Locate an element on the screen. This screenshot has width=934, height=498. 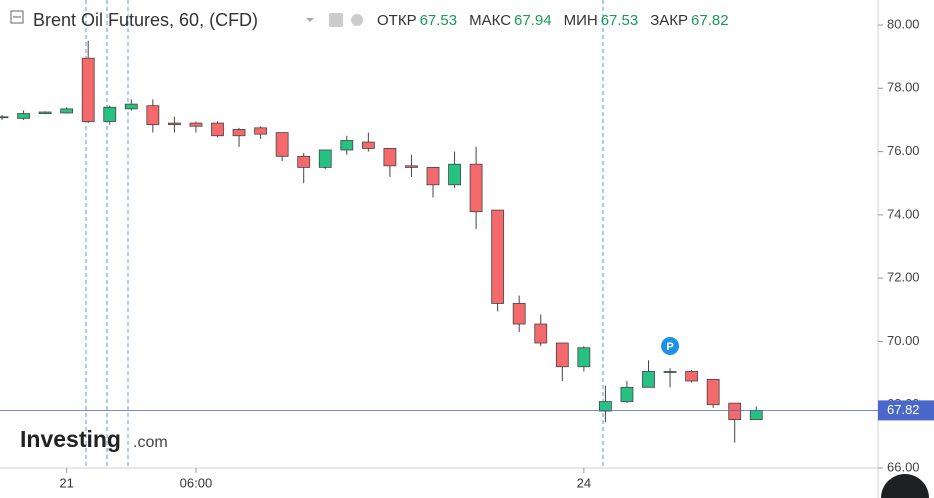
last-price-tag is located at coordinates (906, 410).